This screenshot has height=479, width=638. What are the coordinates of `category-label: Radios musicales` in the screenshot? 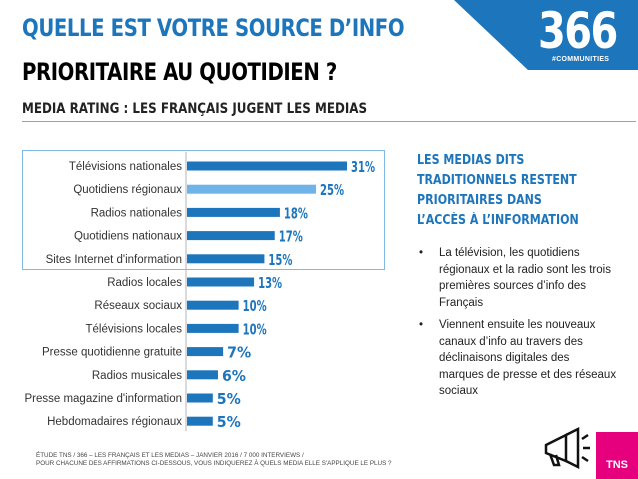 It's located at (137, 376).